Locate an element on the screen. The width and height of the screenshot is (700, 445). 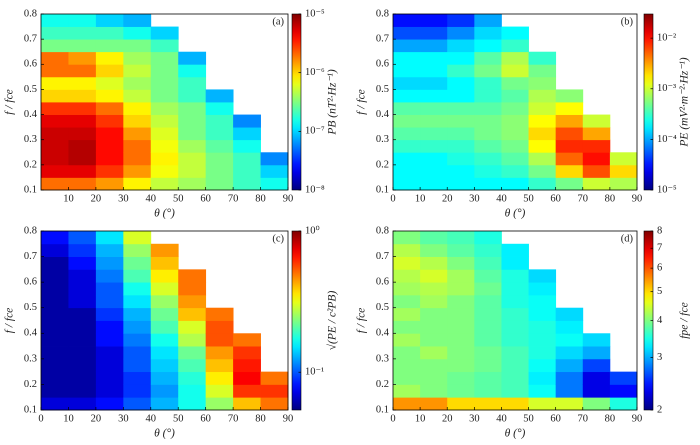
panel-label: (c) is located at coordinates (278, 238).